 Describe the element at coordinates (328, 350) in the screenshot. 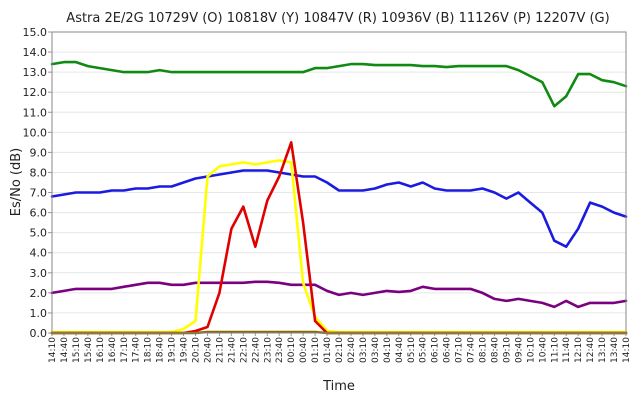

I see `x-tick-label: 01:40` at that location.